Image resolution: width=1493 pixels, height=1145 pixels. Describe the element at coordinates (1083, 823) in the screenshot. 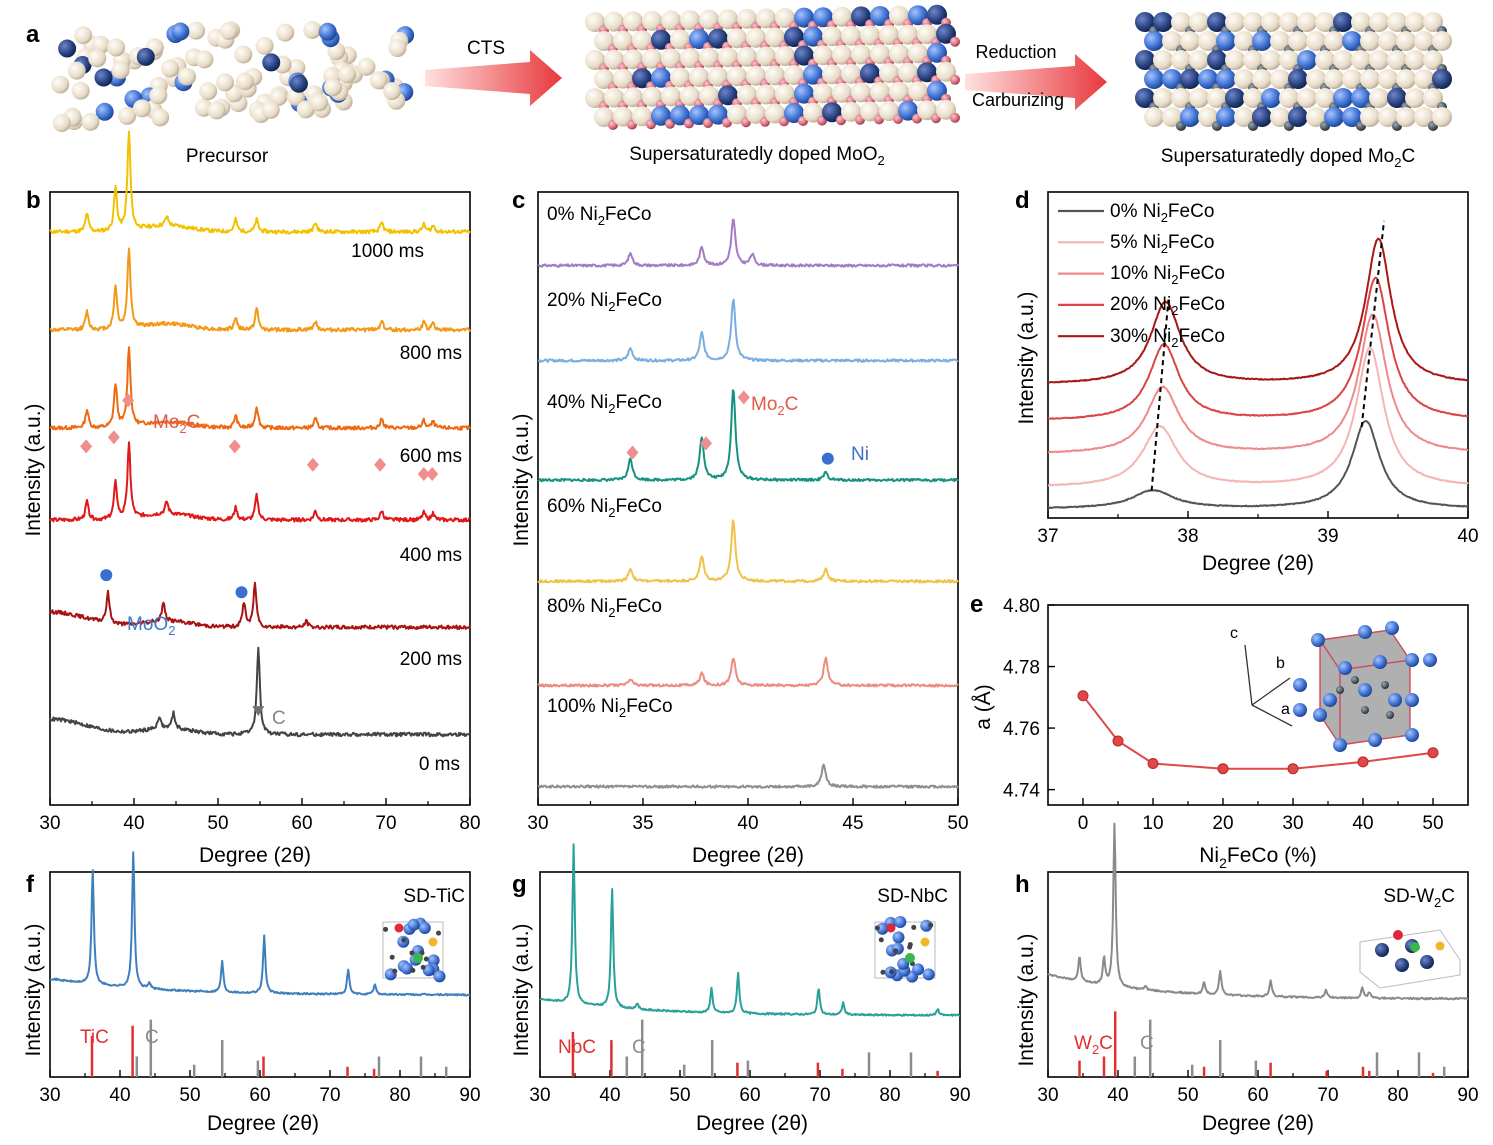

I see `x-tick-label: 0` at that location.